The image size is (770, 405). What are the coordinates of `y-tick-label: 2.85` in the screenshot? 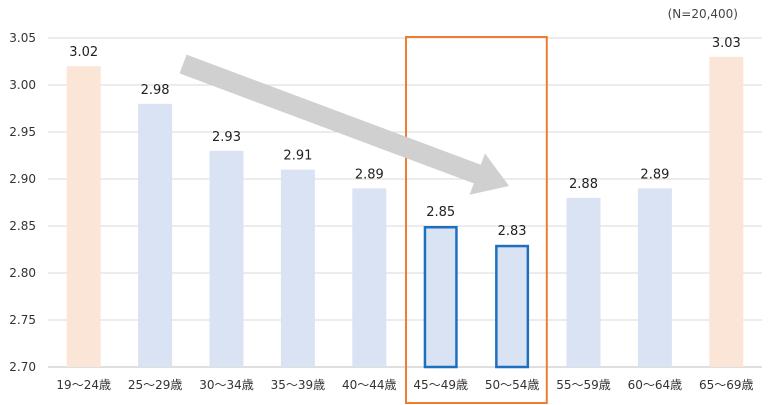 It's located at (22, 226).